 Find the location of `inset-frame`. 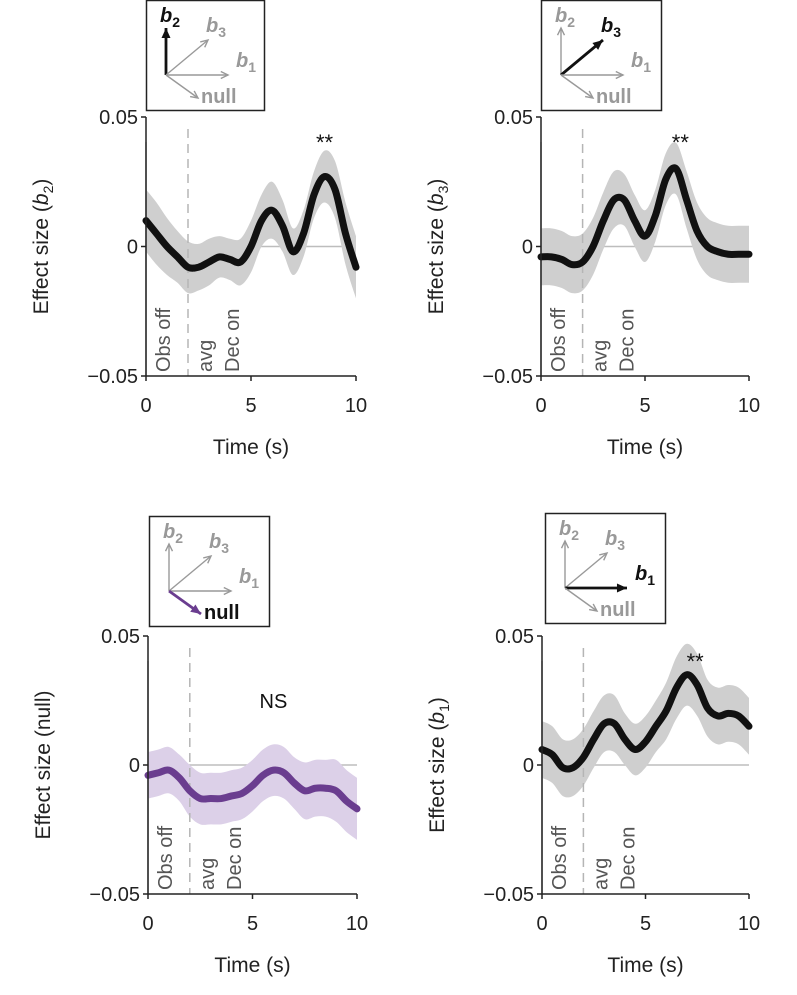

inset-frame is located at coordinates (601, 56).